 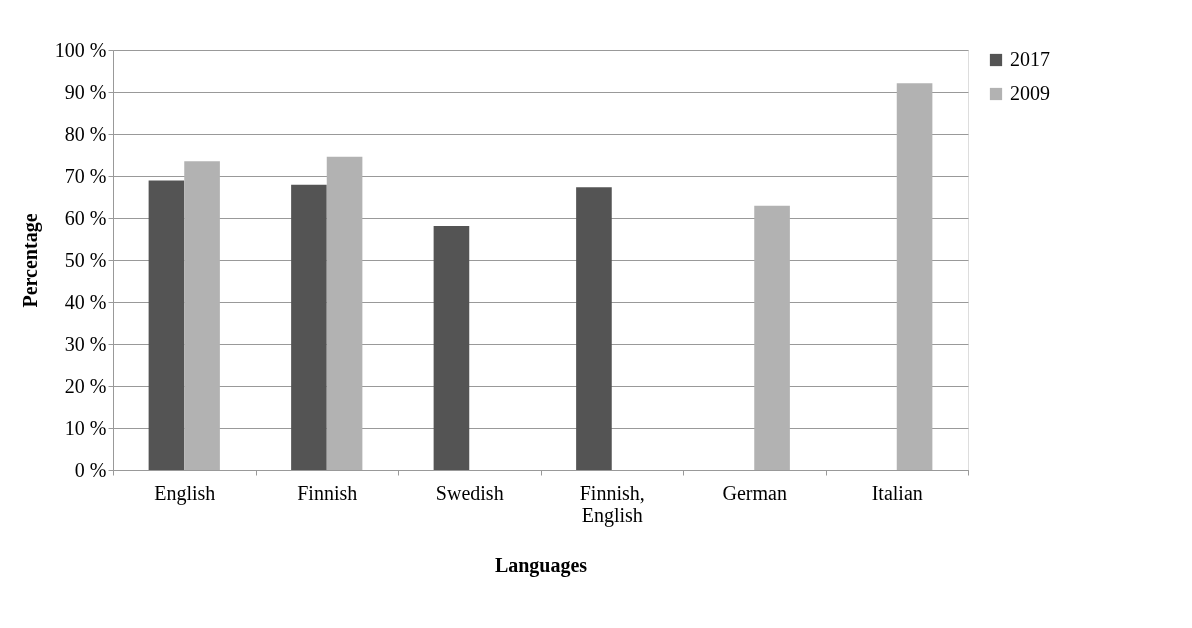 I want to click on x-tick-label: Italian, so click(x=897, y=492).